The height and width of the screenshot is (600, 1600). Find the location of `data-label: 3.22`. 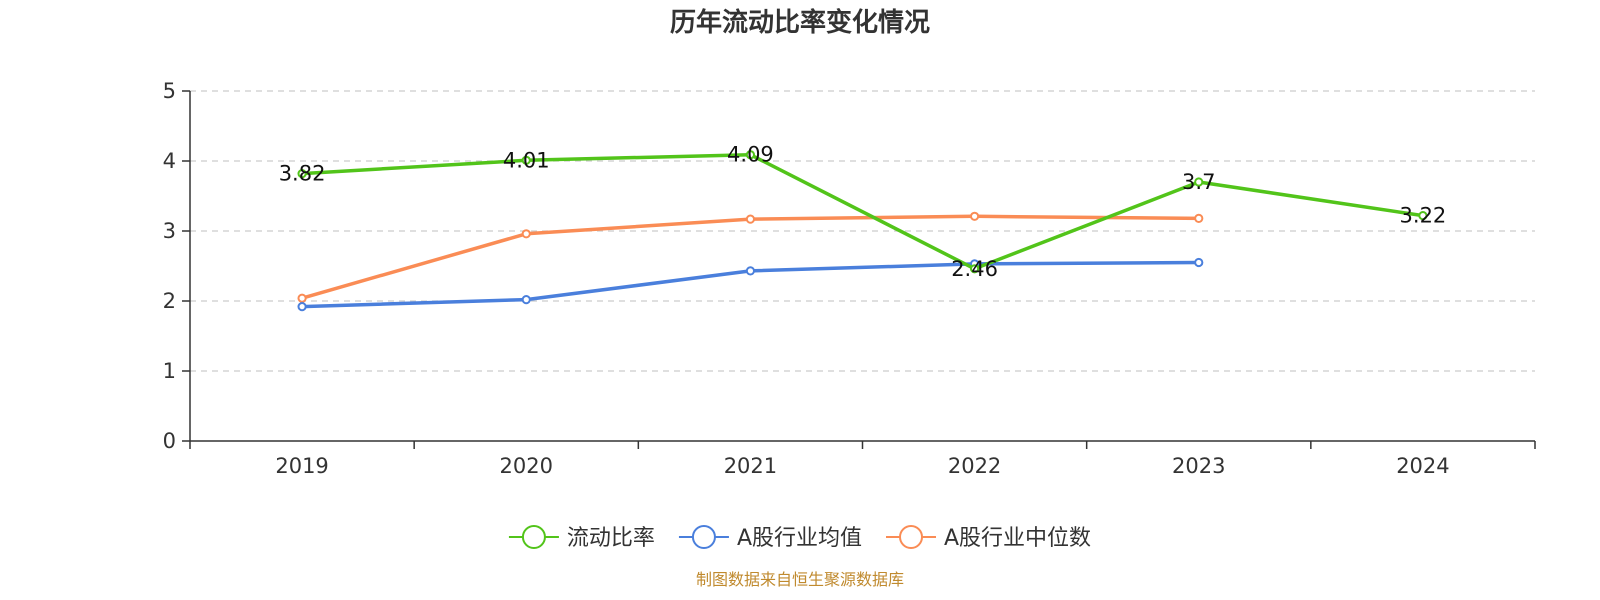

data-label: 3.22 is located at coordinates (1423, 216).